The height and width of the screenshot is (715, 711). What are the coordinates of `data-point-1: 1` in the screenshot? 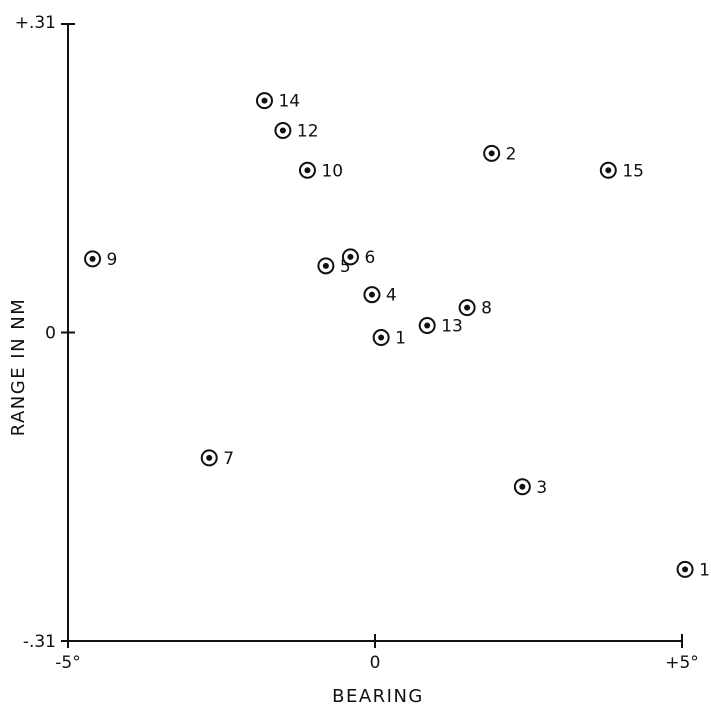 It's located at (389, 338).